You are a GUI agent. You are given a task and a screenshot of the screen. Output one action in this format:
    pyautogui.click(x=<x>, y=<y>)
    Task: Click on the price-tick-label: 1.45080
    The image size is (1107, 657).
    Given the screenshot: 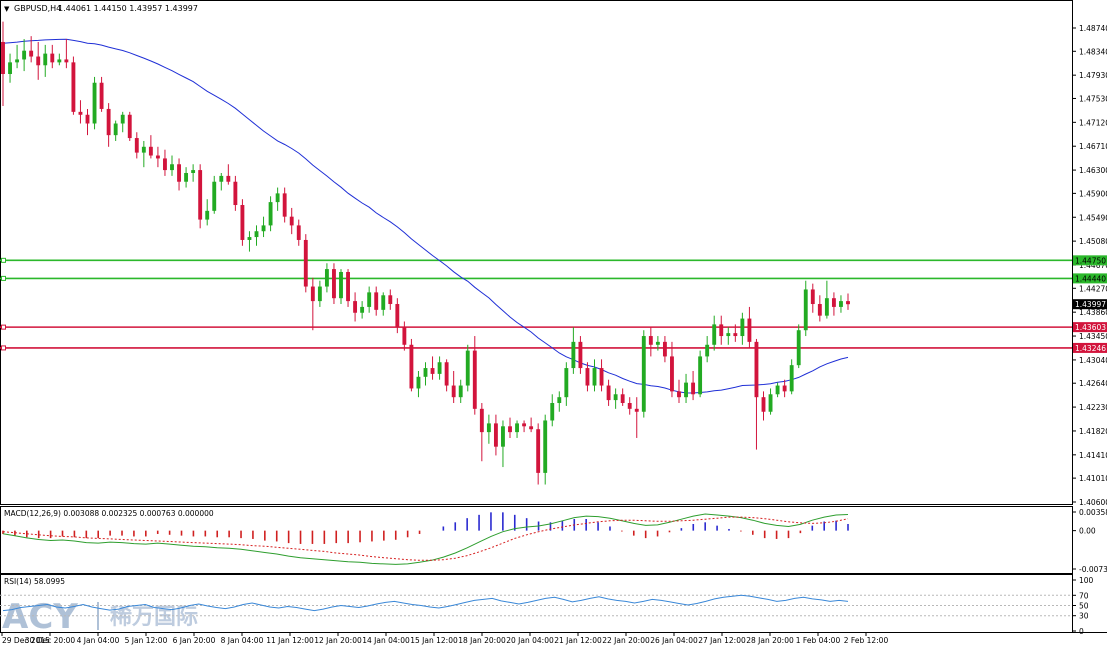 What is the action you would take?
    pyautogui.click(x=1093, y=241)
    